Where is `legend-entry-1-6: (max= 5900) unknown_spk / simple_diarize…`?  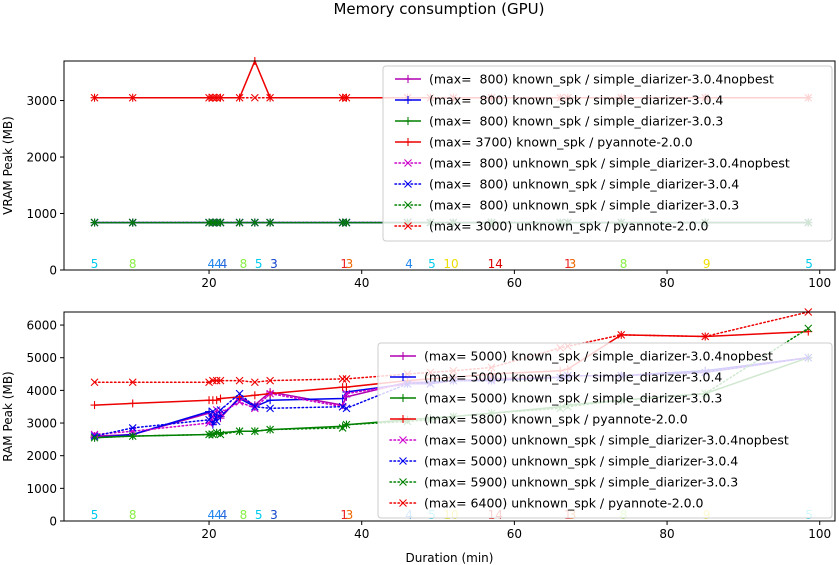 legend-entry-1-6: (max= 5900) unknown_spk / simple_diarize… is located at coordinates (563, 482).